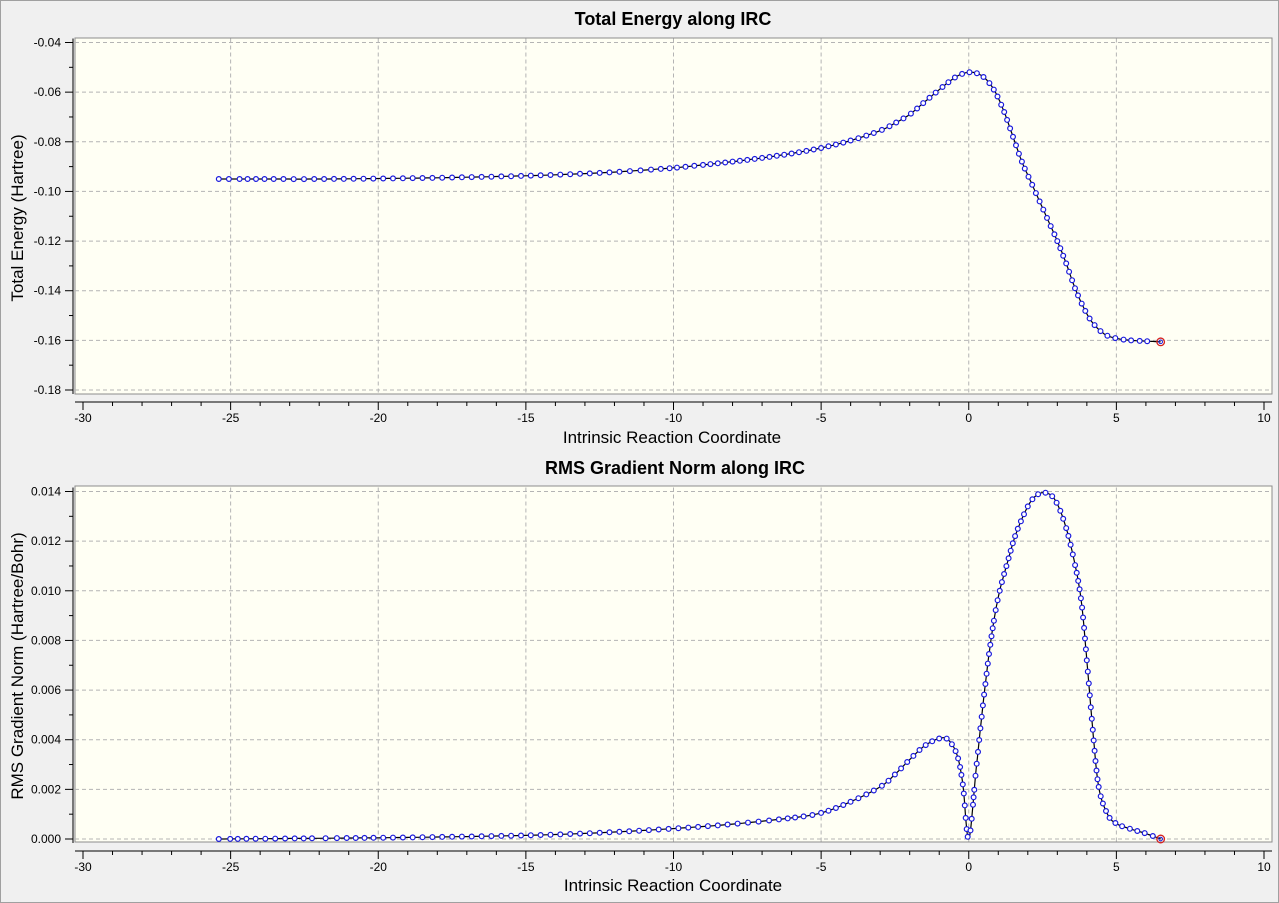 This screenshot has height=903, width=1279. What do you see at coordinates (48, 291) in the screenshot?
I see `y-tick-label: -0.14` at bounding box center [48, 291].